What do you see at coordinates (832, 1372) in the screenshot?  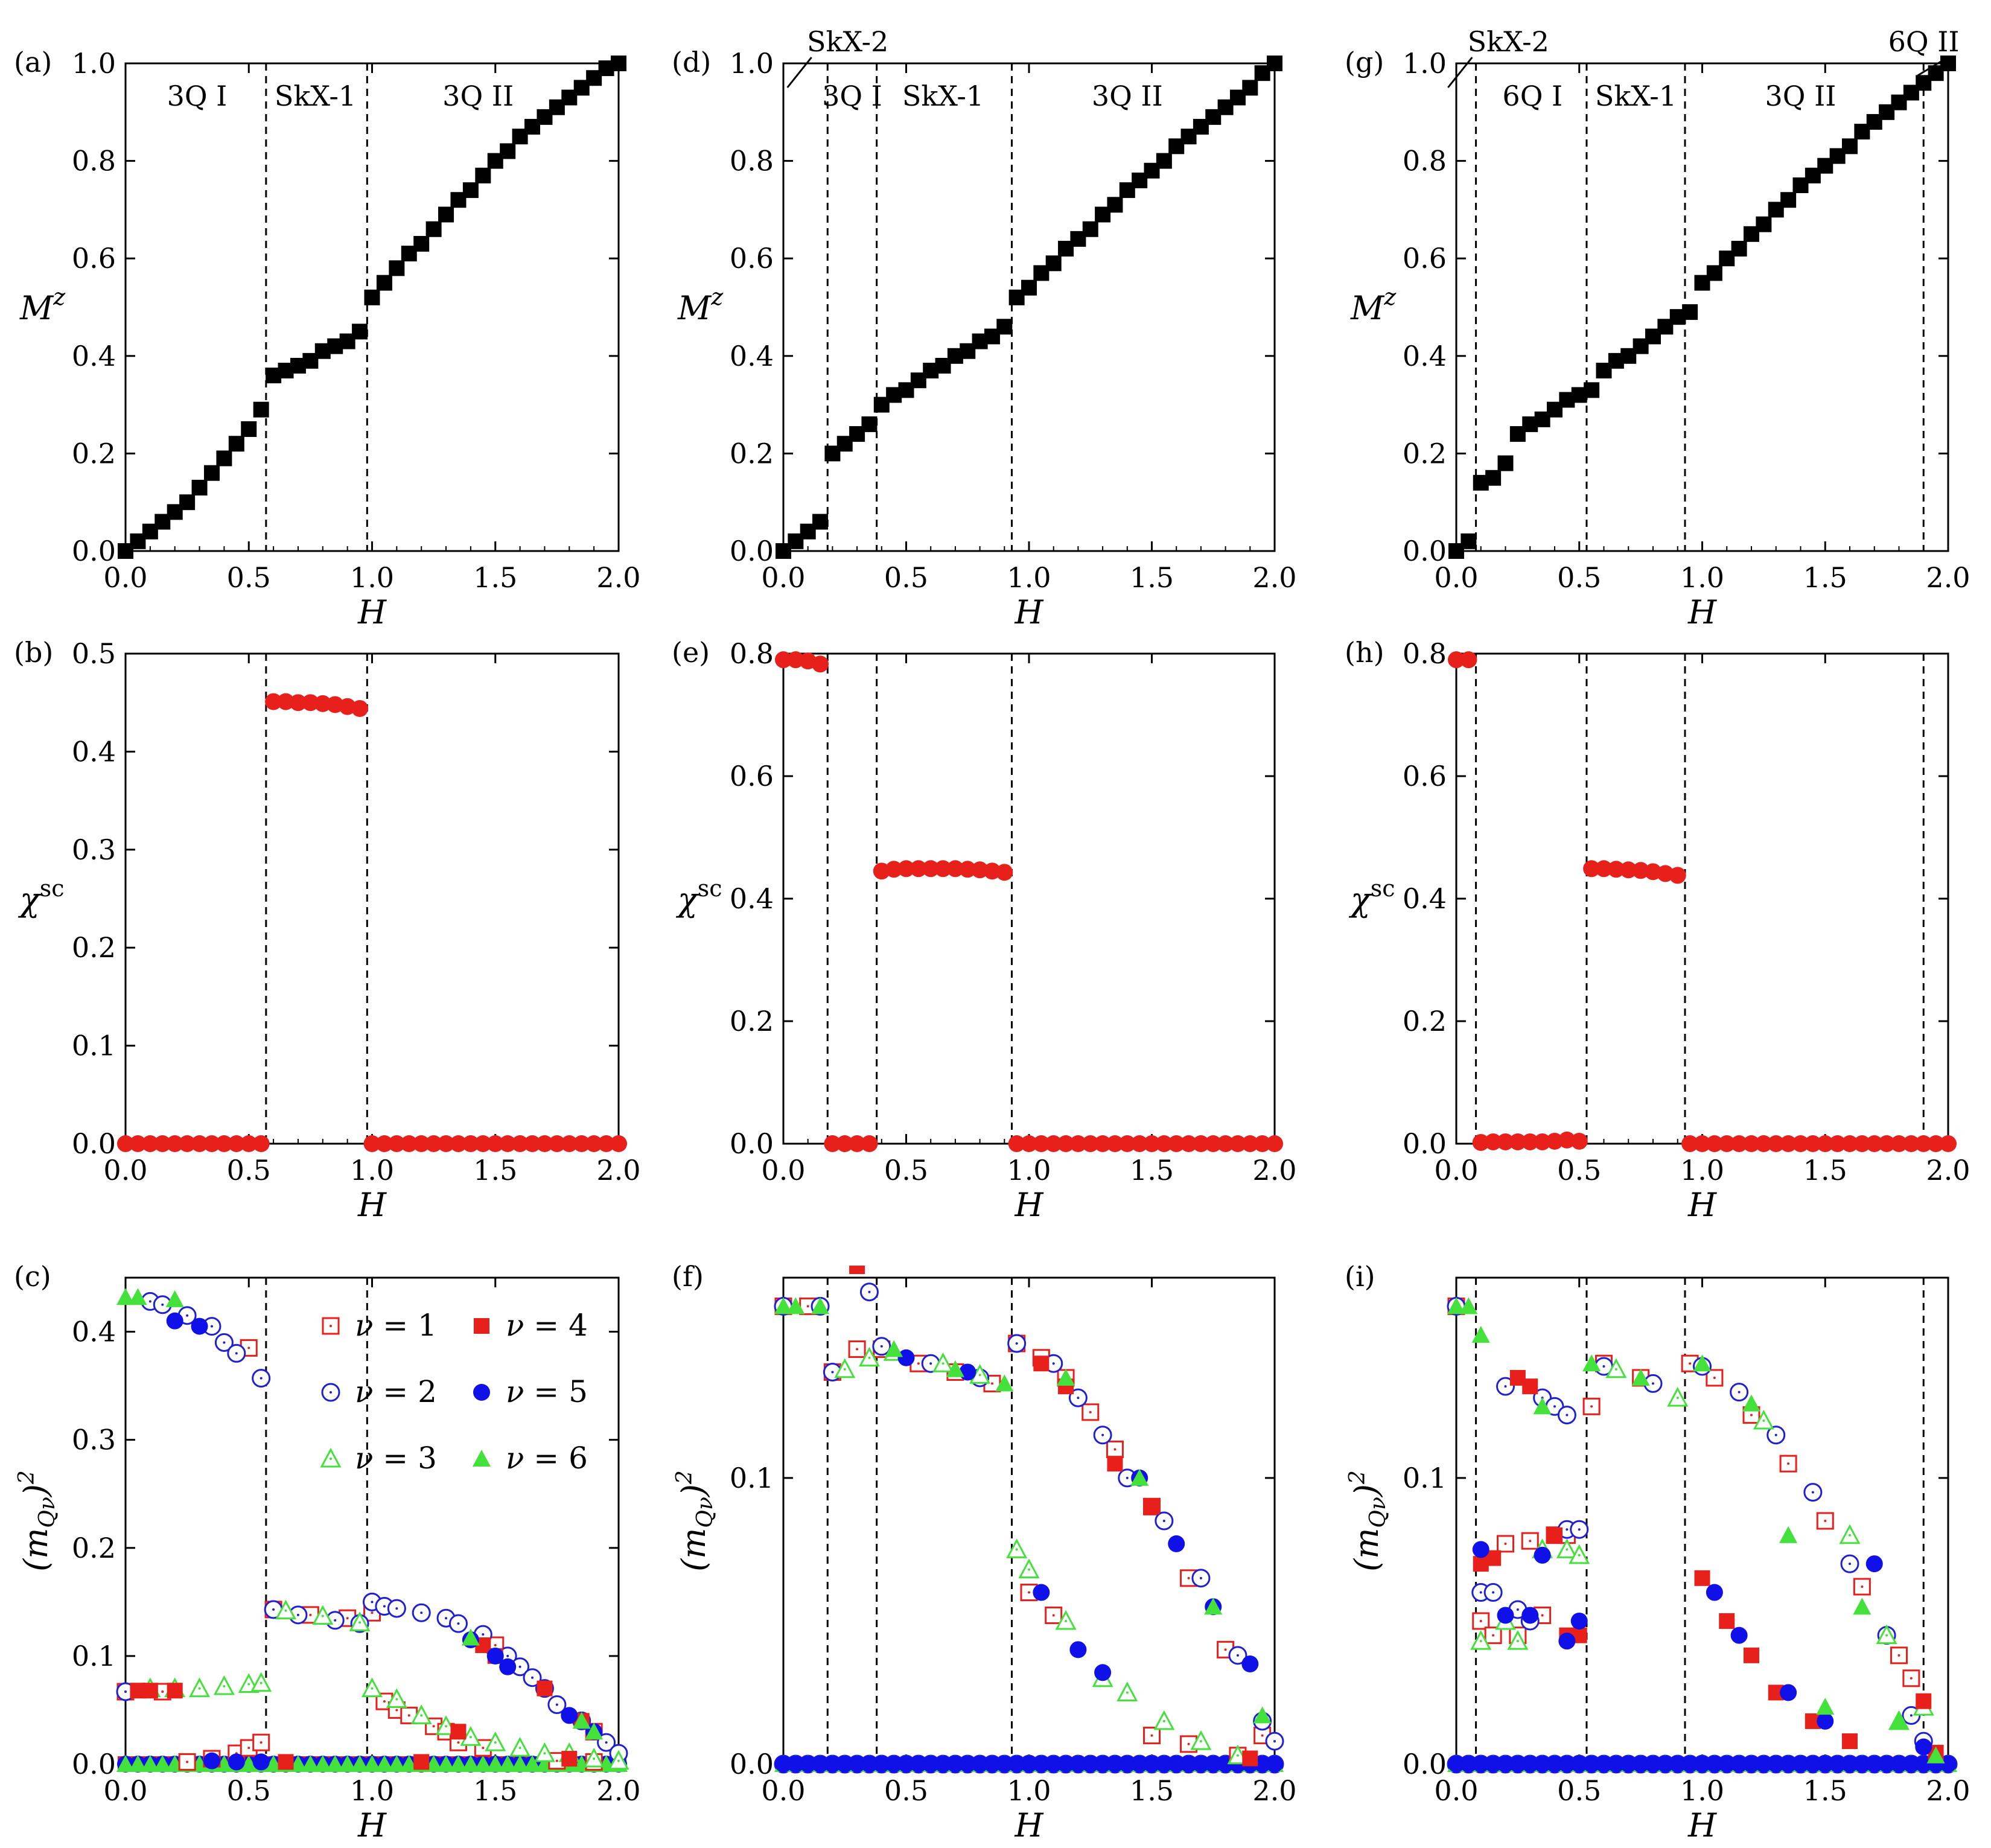 I see `m-point-f-1-2-center` at bounding box center [832, 1372].